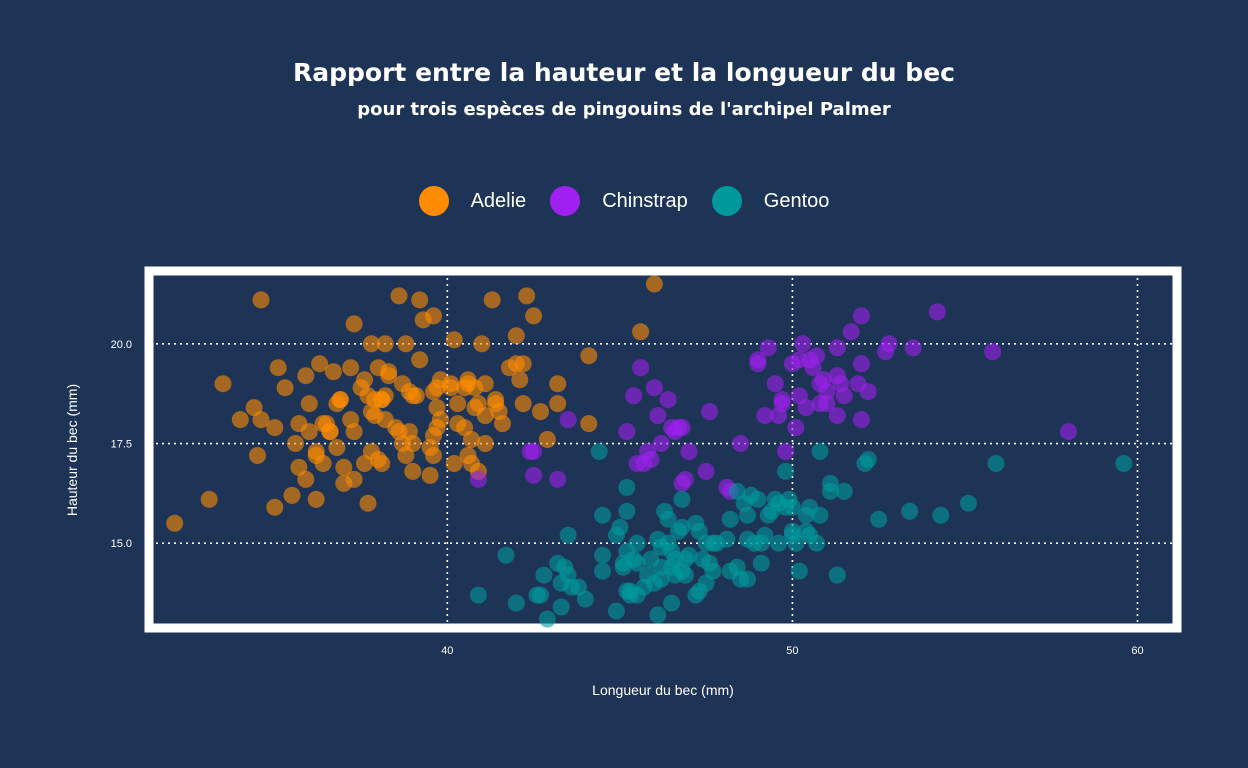 The width and height of the screenshot is (1248, 768). Describe the element at coordinates (121, 544) in the screenshot. I see `y-tick-label: 15.0` at that location.